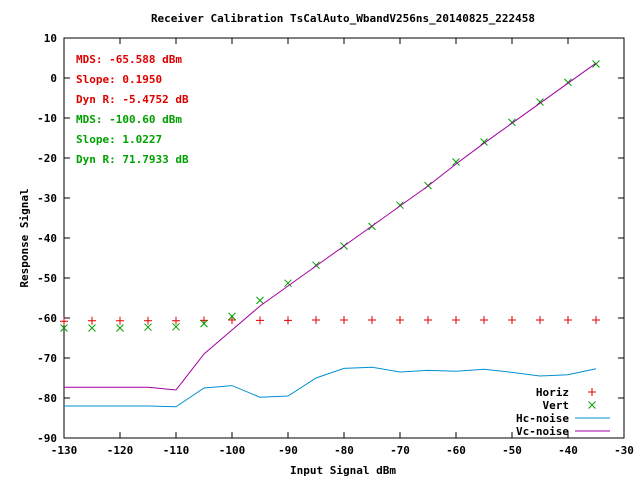 This screenshot has height=480, width=640. Describe the element at coordinates (456, 450) in the screenshot. I see `x-tick-label: -60` at that location.